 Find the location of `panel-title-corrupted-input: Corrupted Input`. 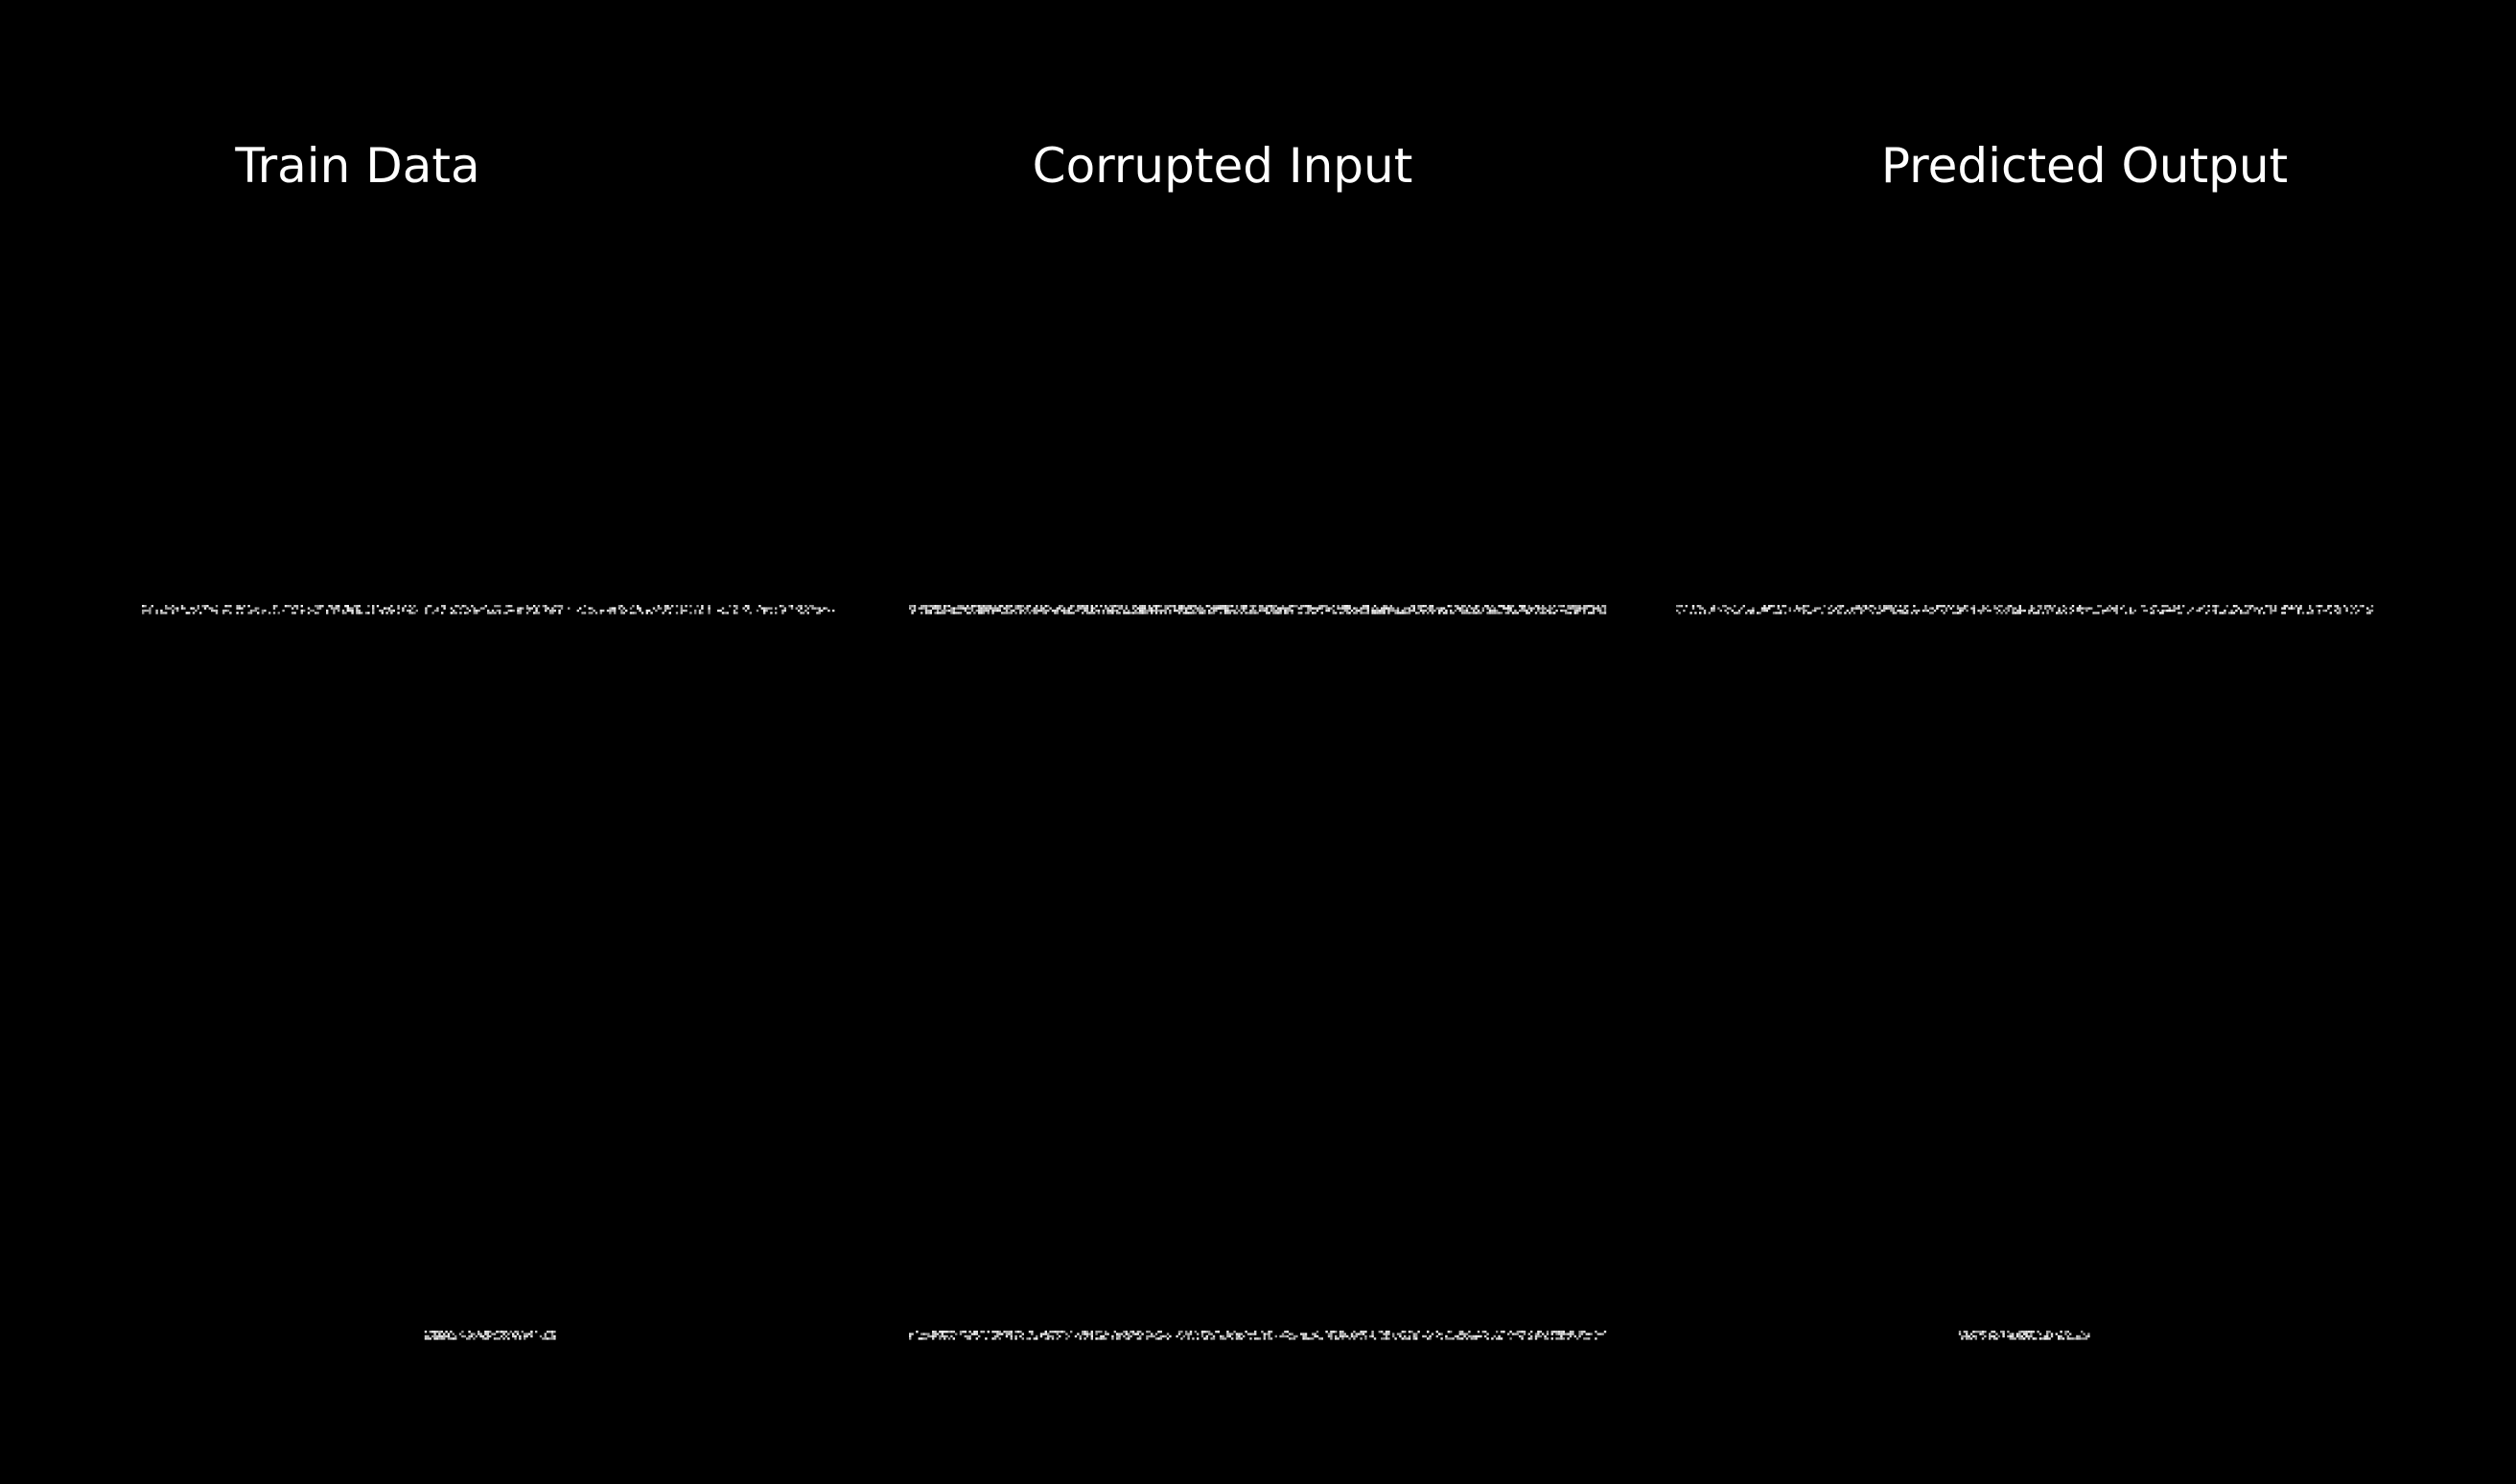

panel-title-corrupted-input: Corrupted Input is located at coordinates (1222, 166).